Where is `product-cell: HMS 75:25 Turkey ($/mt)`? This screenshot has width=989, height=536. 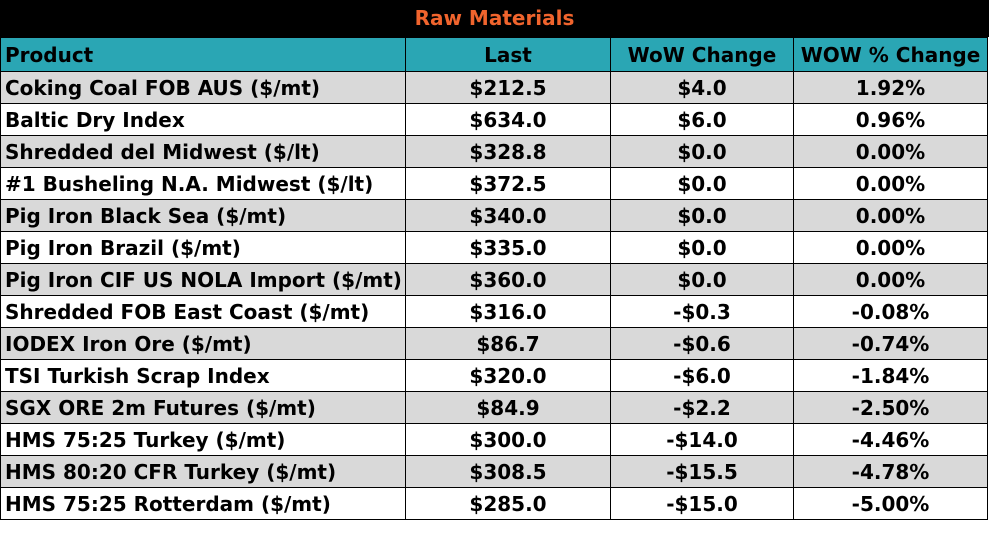 product-cell: HMS 75:25 Turkey ($/mt) is located at coordinates (203, 439).